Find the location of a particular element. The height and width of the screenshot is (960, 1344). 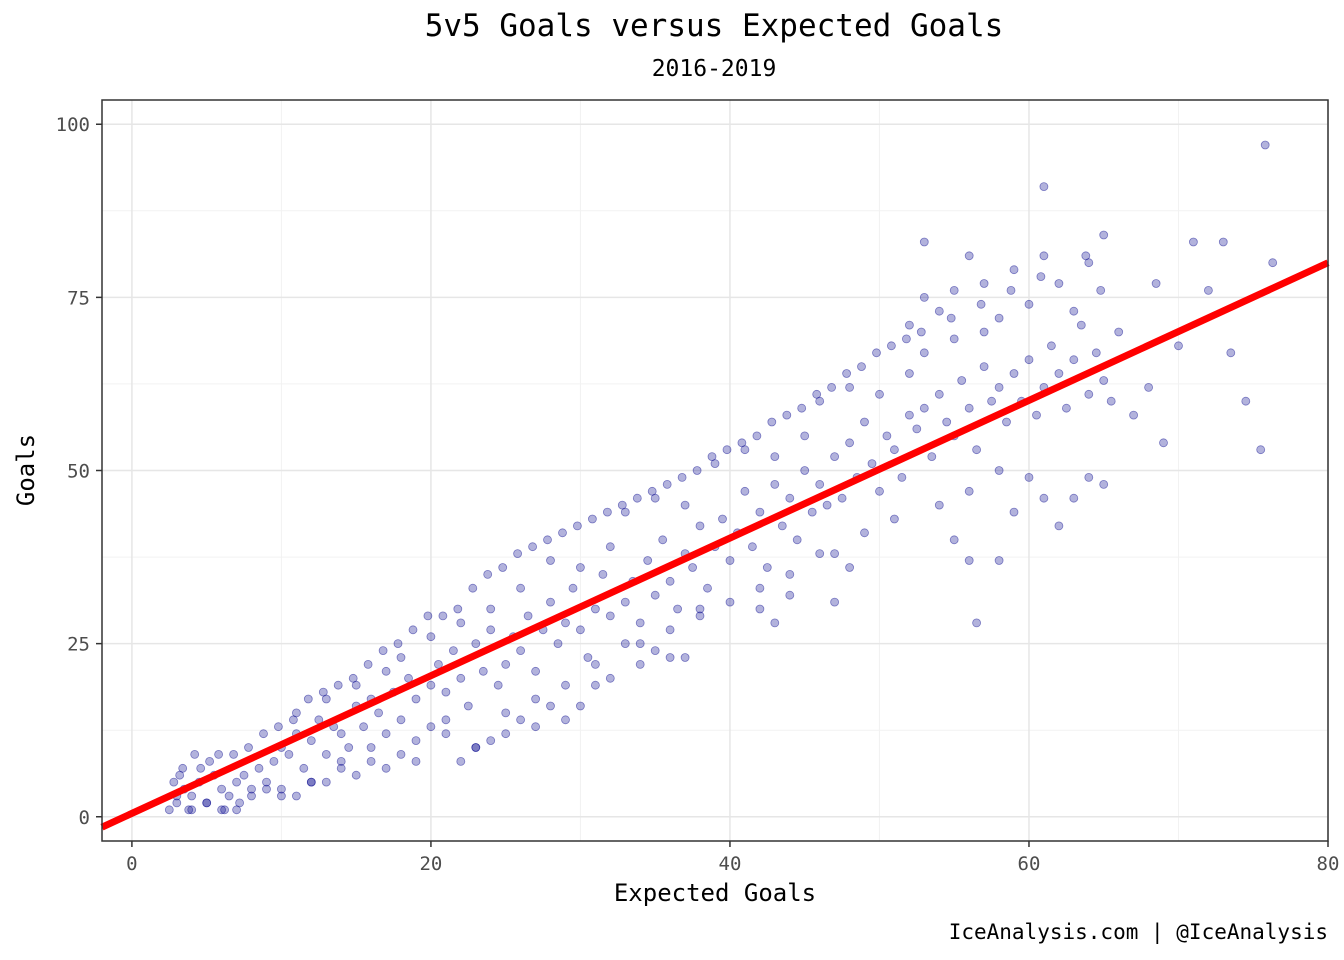

y-axis-ticks: 0 25 50 75 100 is located at coordinates (79, 471).